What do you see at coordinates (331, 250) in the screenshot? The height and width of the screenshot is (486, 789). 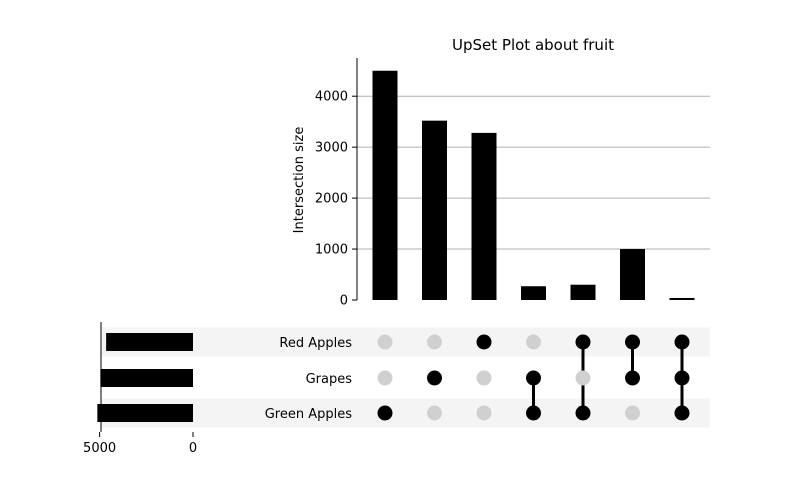 I see `y-tick-label: 1000` at bounding box center [331, 250].